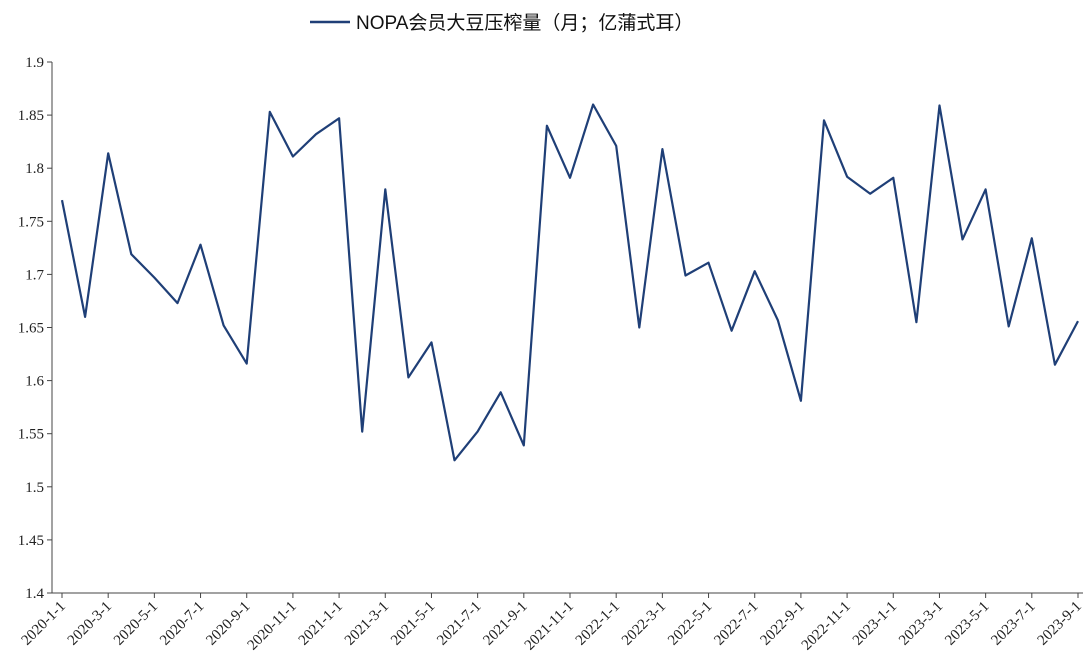 Image resolution: width=1083 pixels, height=668 pixels. Describe the element at coordinates (826, 626) in the screenshot. I see `x-tick-label: 2022-11-1` at that location.